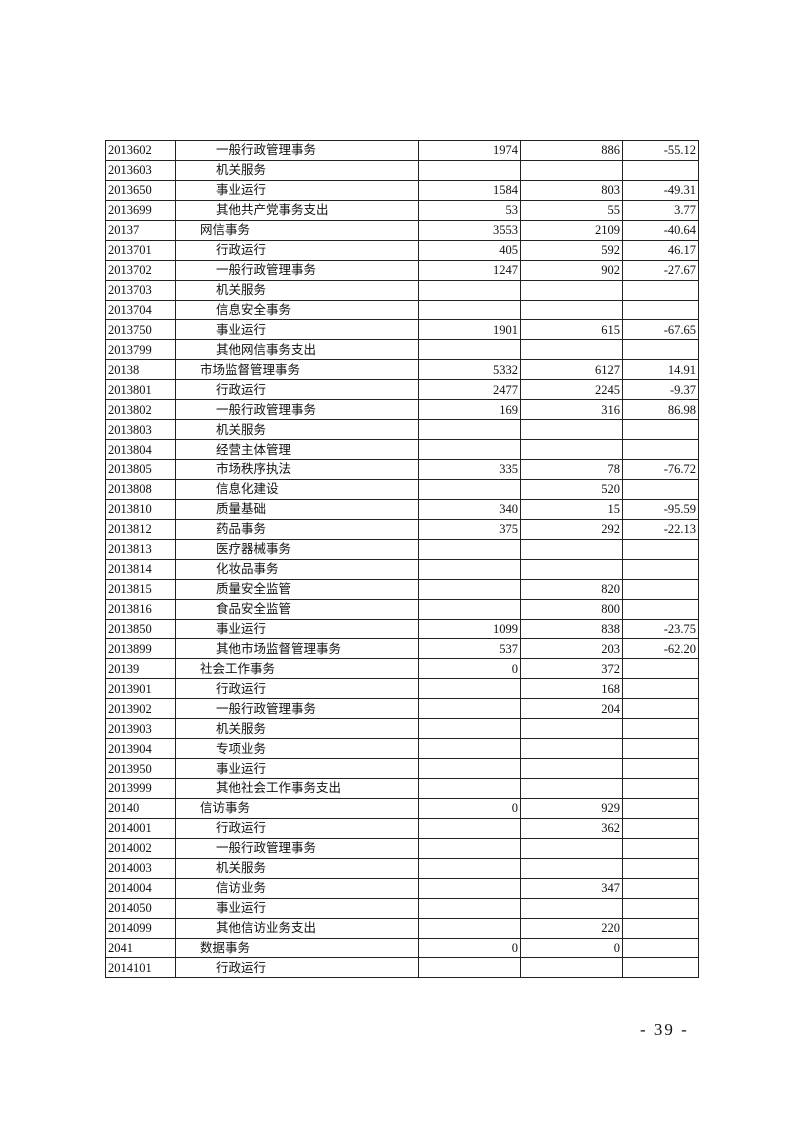 The image size is (793, 1122). I want to click on table-row: 2013816 食品安全监管 800, so click(402, 609).